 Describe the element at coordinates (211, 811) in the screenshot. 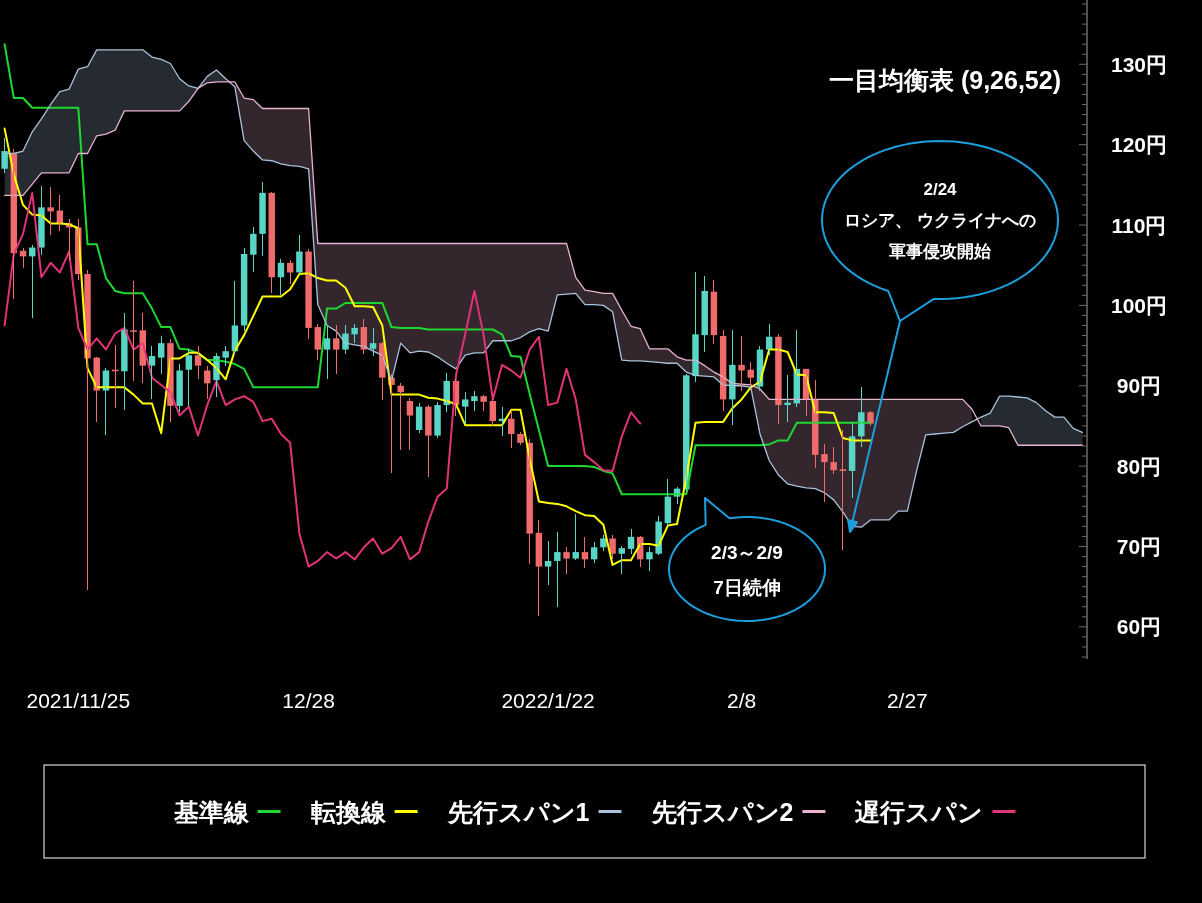

I see `legend-label: 基準線` at that location.